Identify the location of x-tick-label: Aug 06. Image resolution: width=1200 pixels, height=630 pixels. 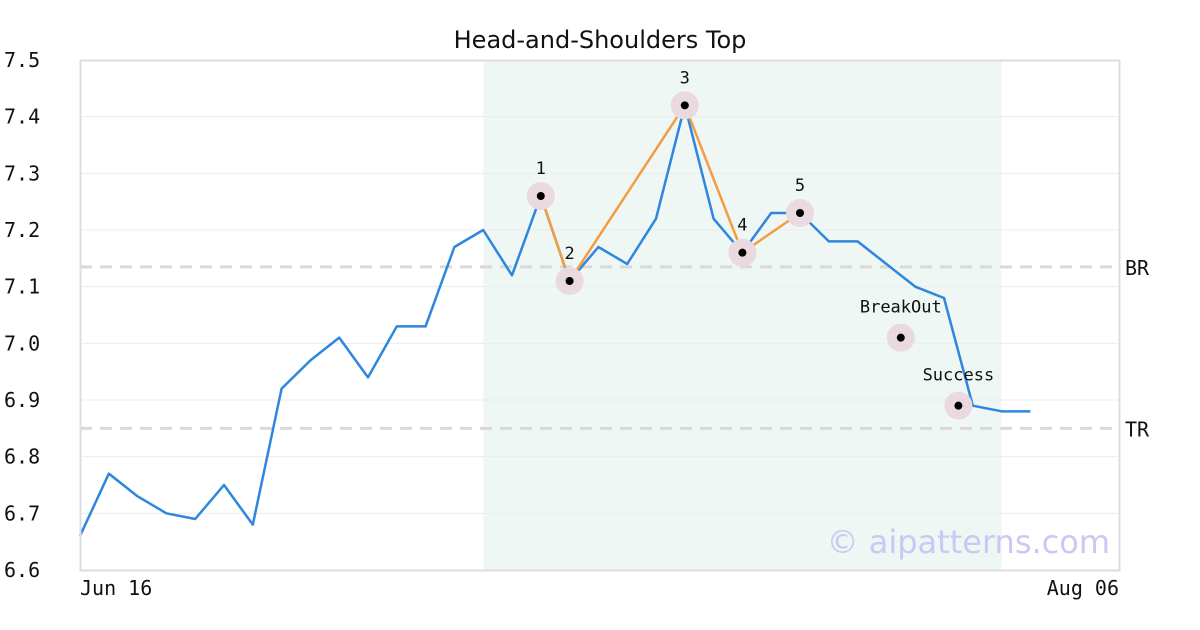
(1083, 588).